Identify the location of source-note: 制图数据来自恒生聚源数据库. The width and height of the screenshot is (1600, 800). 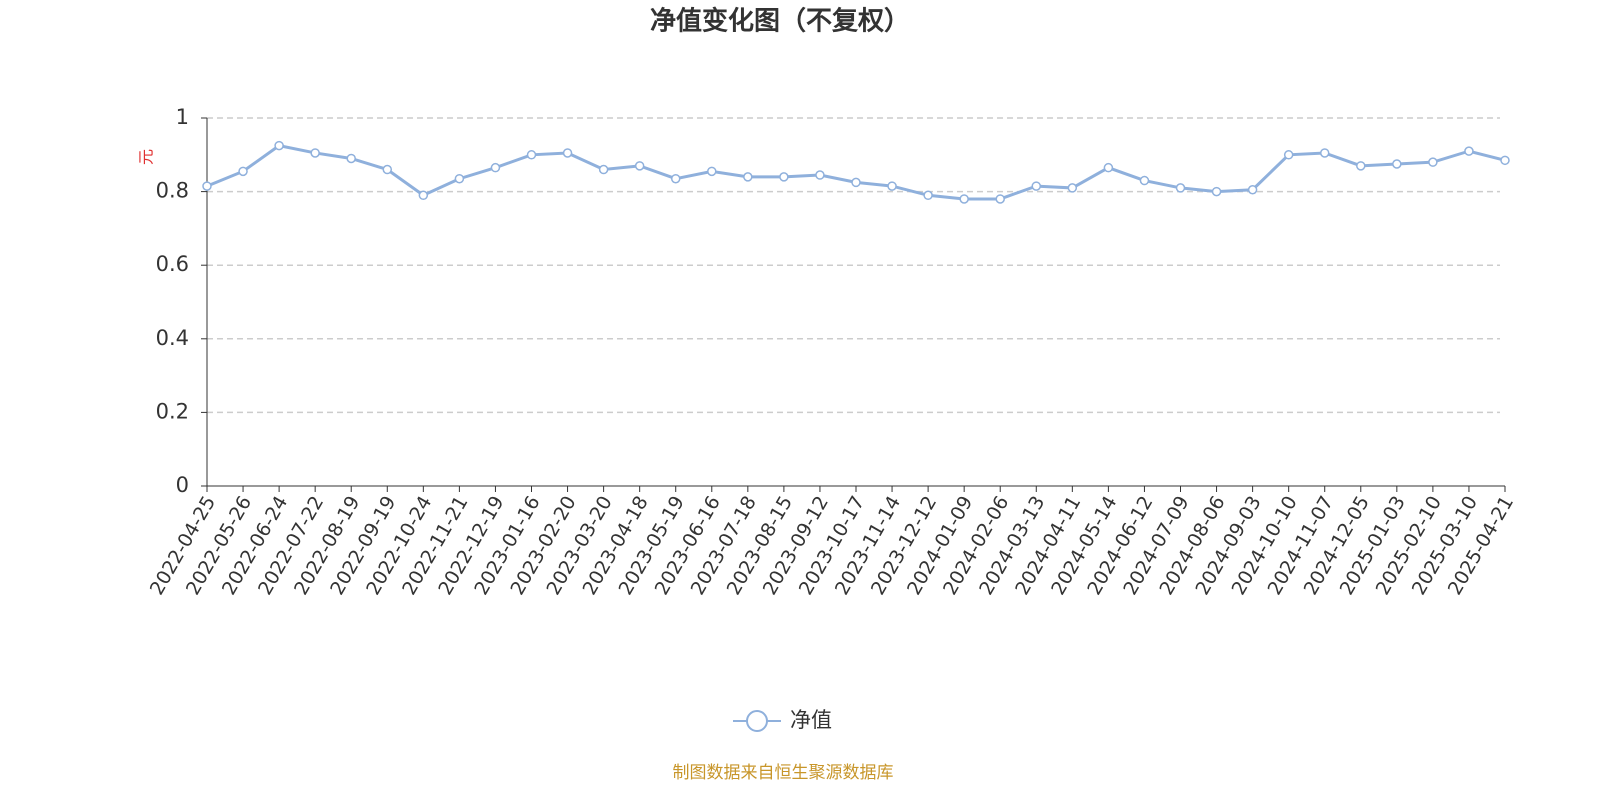
(783, 773).